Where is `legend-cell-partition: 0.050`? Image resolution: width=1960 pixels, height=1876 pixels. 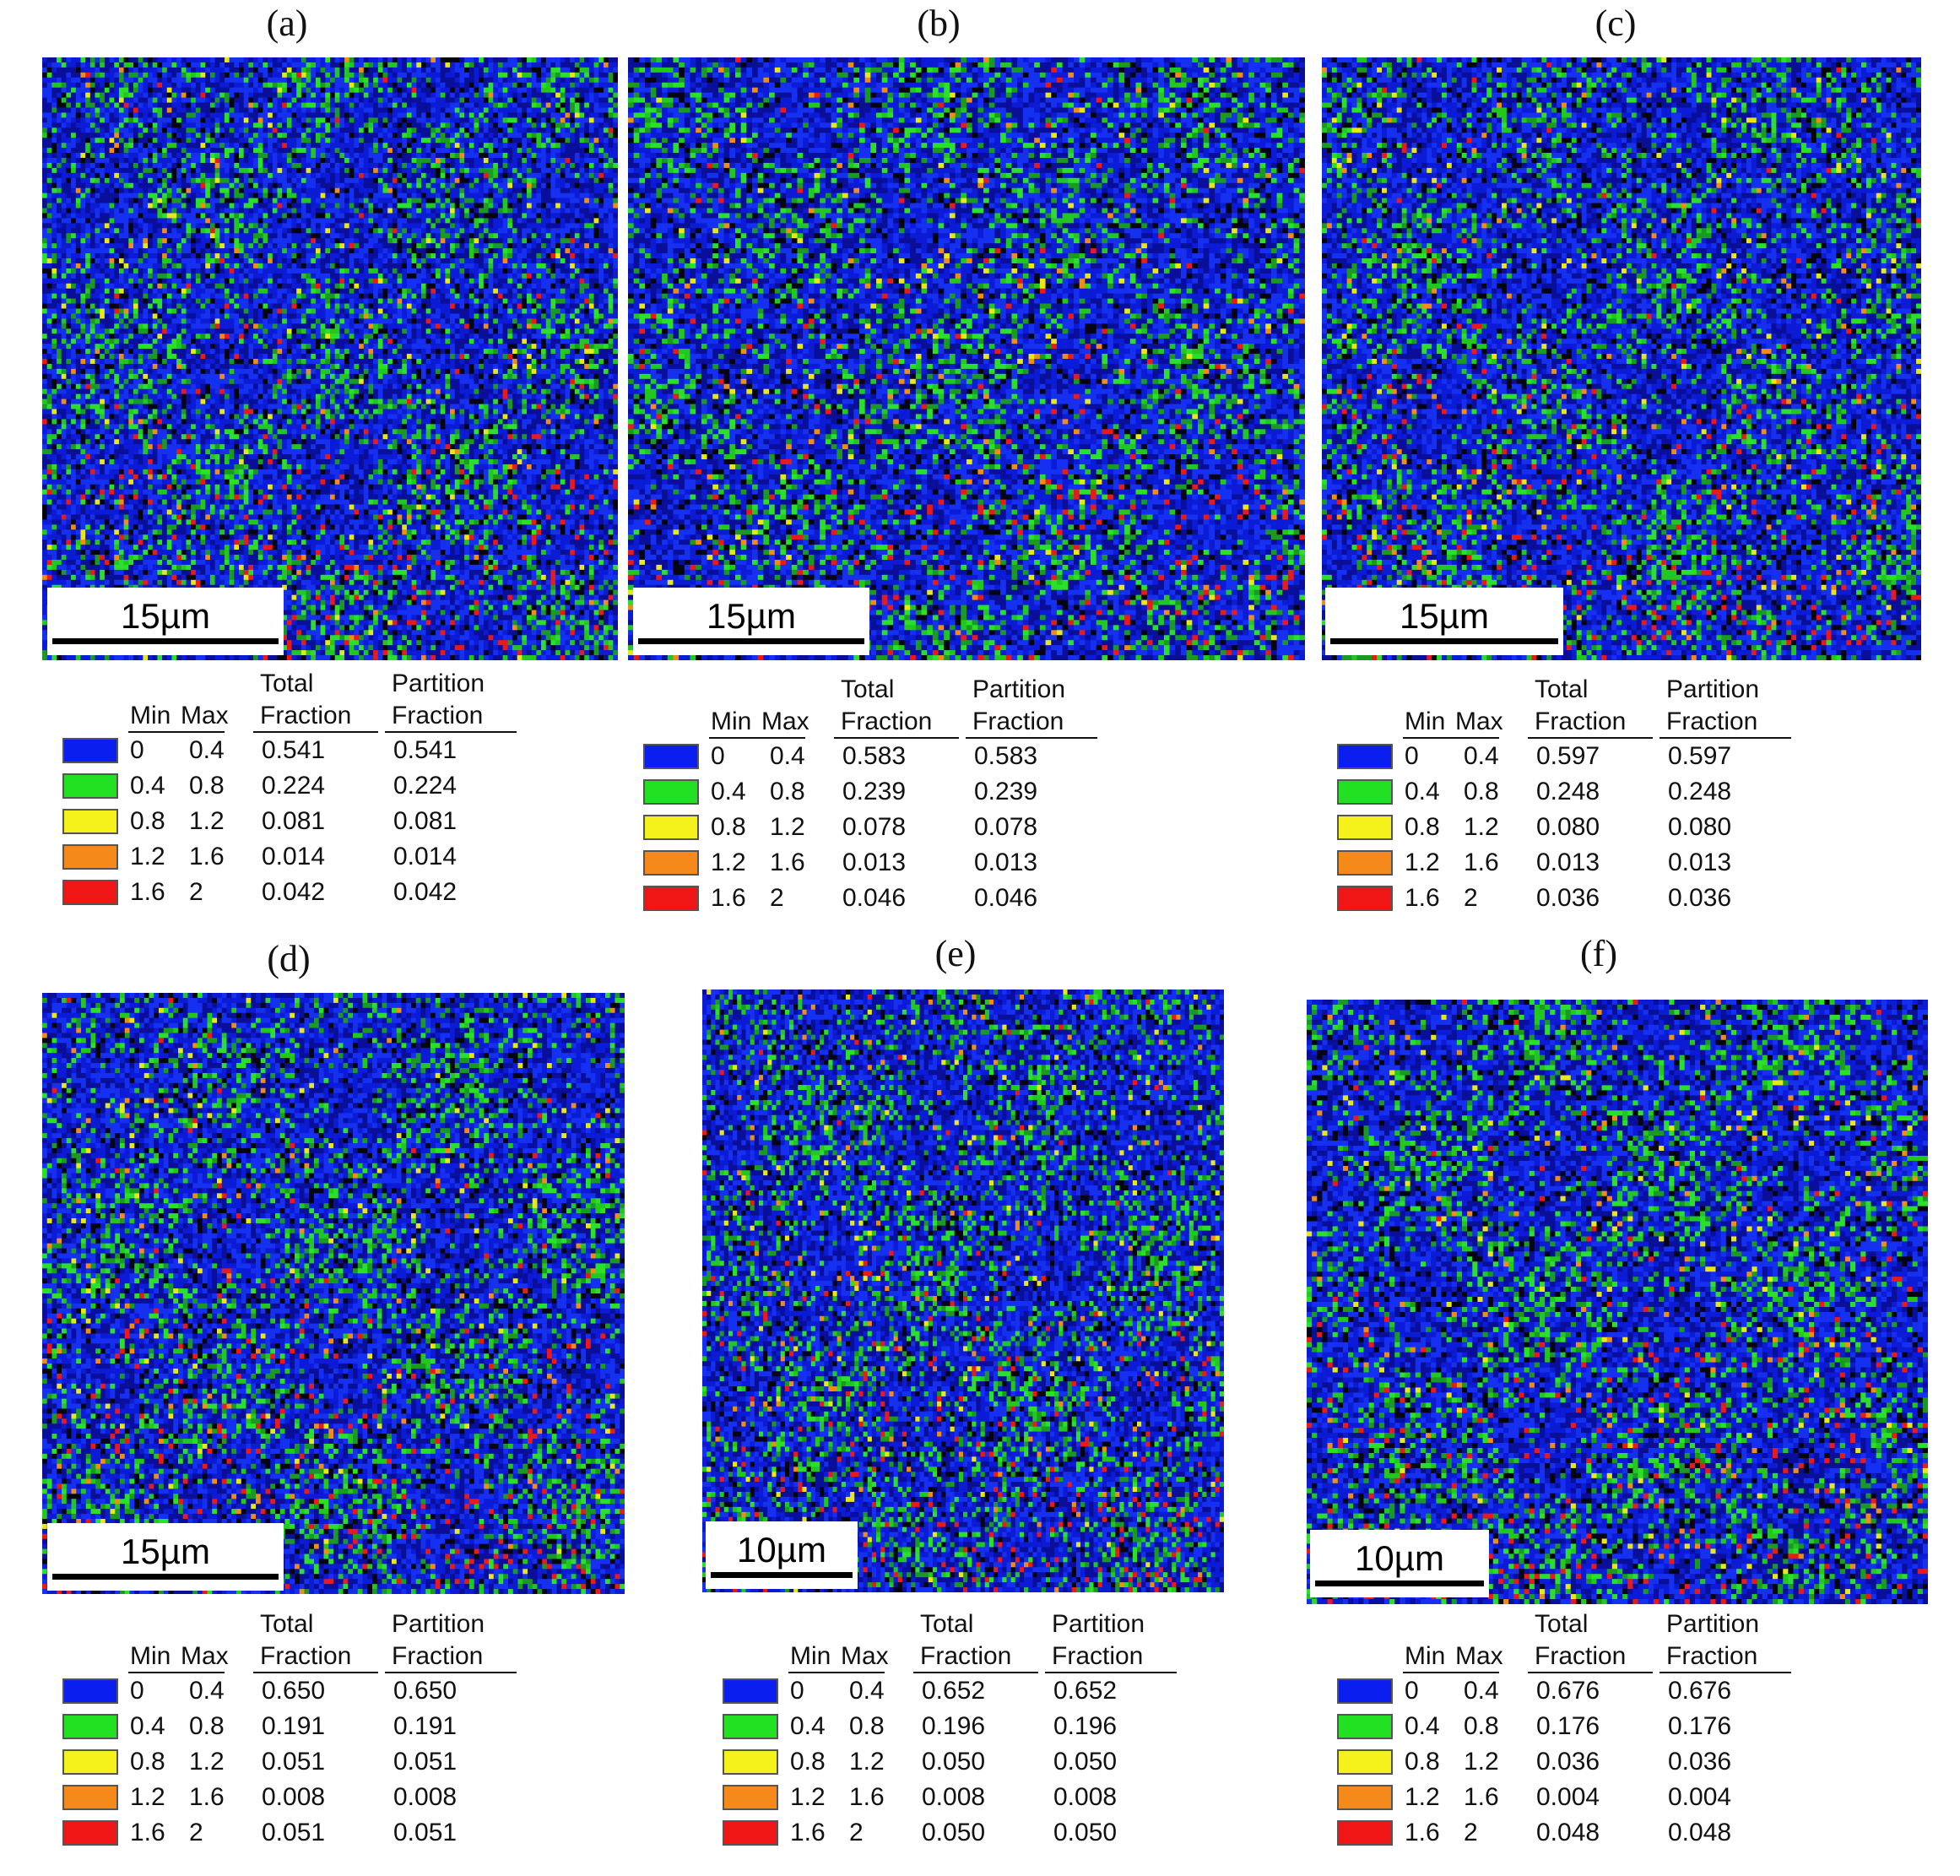 legend-cell-partition: 0.050 is located at coordinates (1085, 1833).